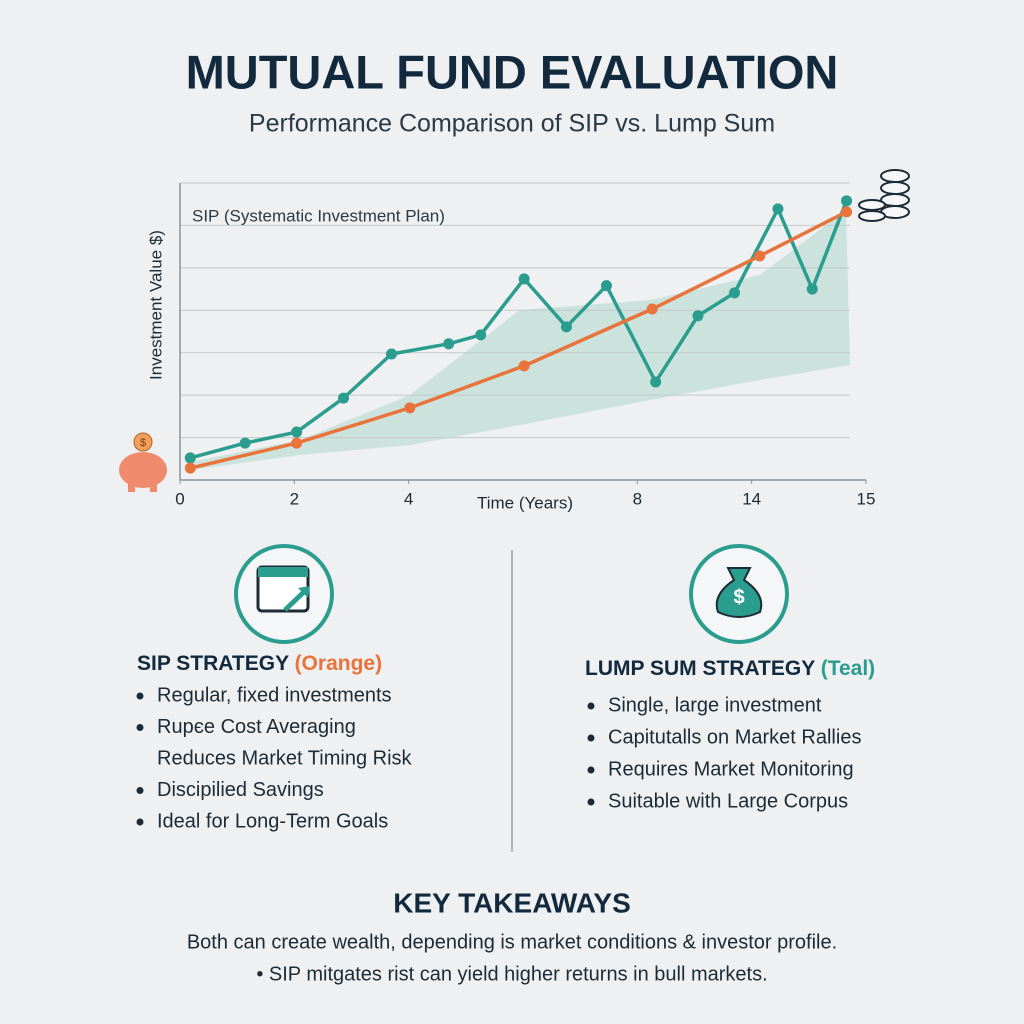 The height and width of the screenshot is (1024, 1024). Describe the element at coordinates (285, 758) in the screenshot. I see `bullet-text: Reduces Market Timing Risk` at that location.